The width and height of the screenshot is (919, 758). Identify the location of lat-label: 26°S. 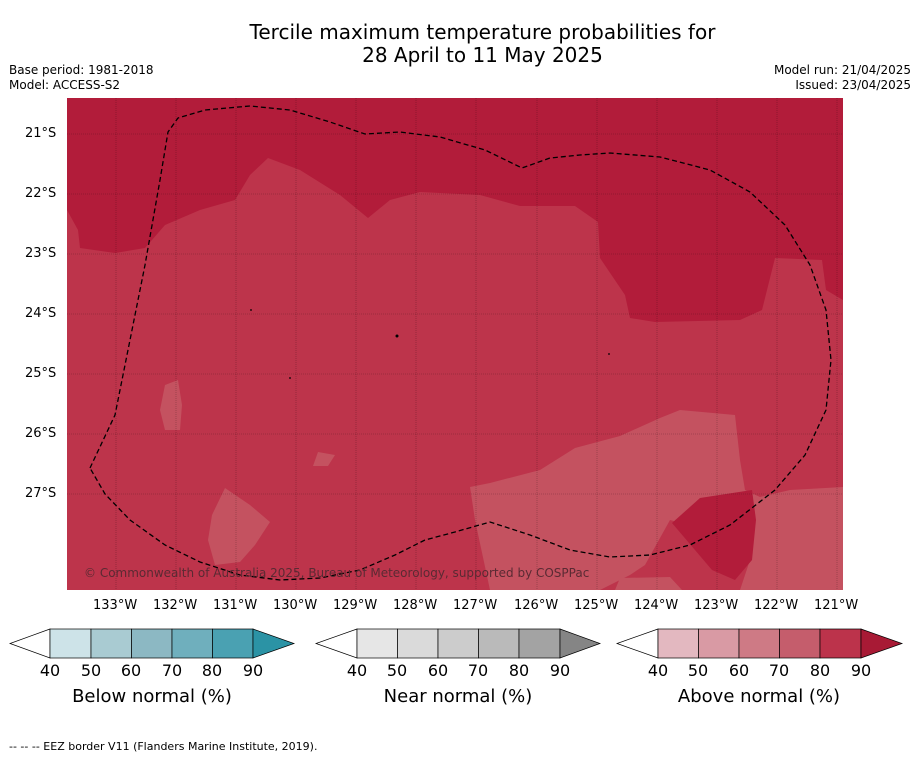
(41, 433).